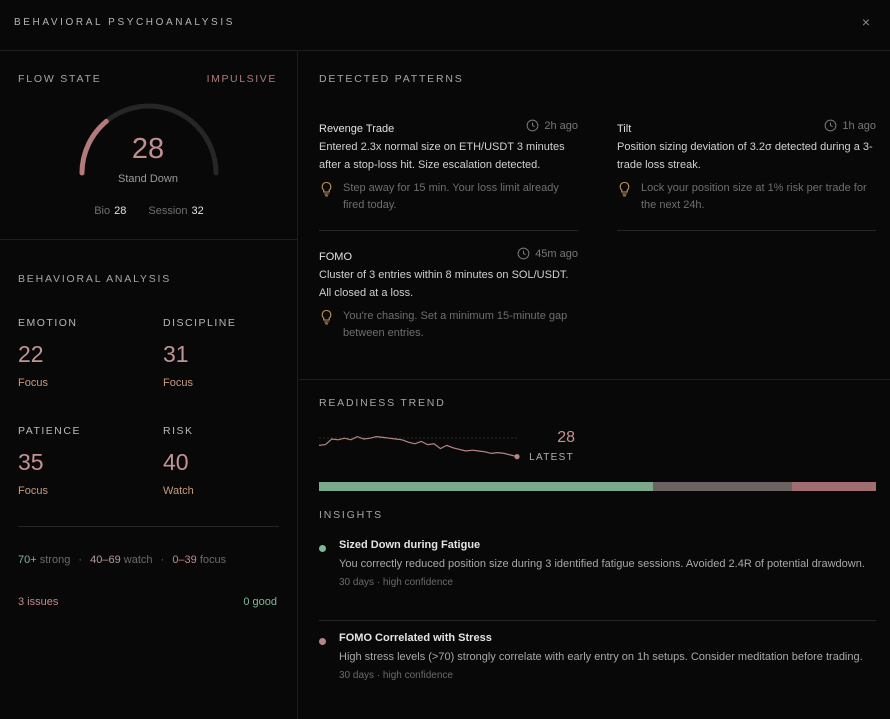  I want to click on readiness-trend-label: READINESS TREND, so click(382, 403).